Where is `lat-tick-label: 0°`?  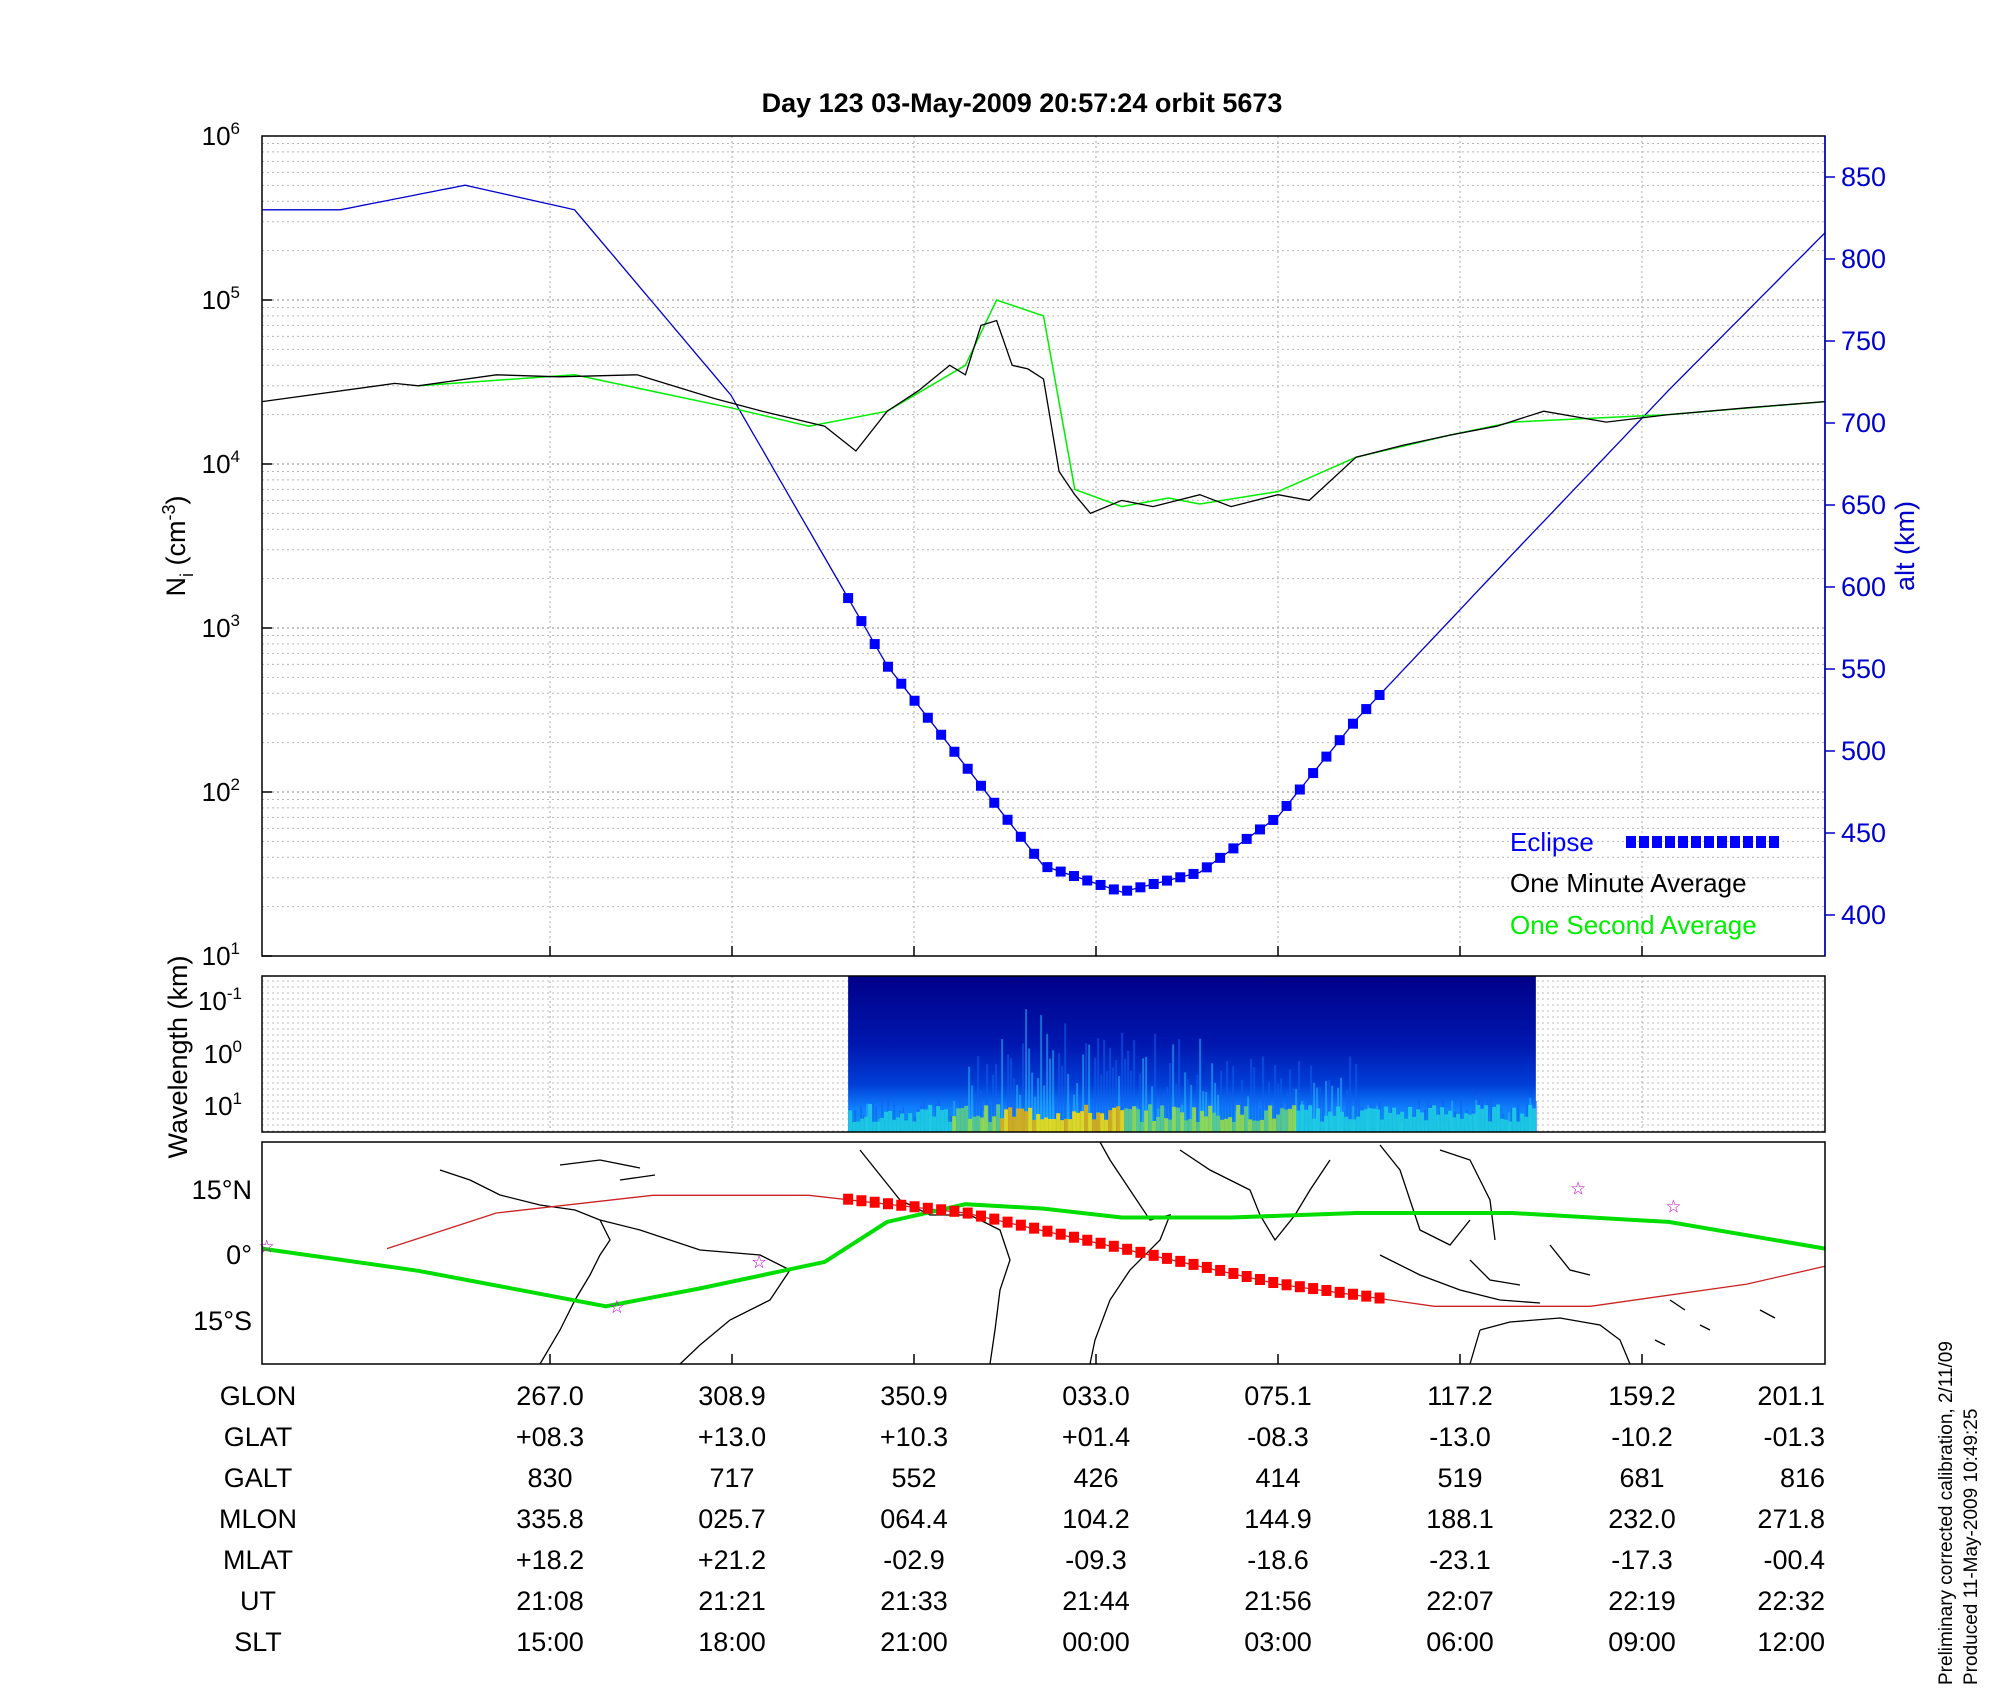 lat-tick-label: 0° is located at coordinates (239, 1255).